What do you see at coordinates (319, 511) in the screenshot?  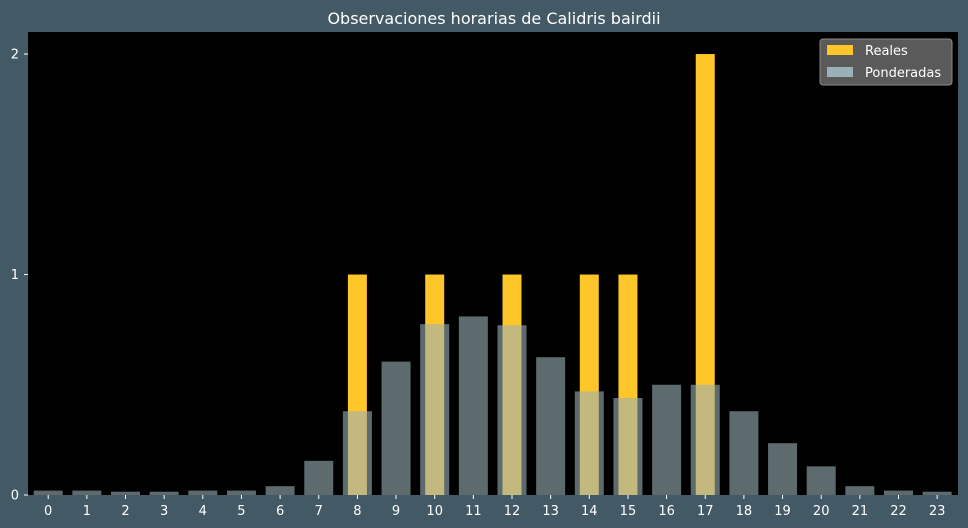 I see `x-tick-label: 7` at bounding box center [319, 511].